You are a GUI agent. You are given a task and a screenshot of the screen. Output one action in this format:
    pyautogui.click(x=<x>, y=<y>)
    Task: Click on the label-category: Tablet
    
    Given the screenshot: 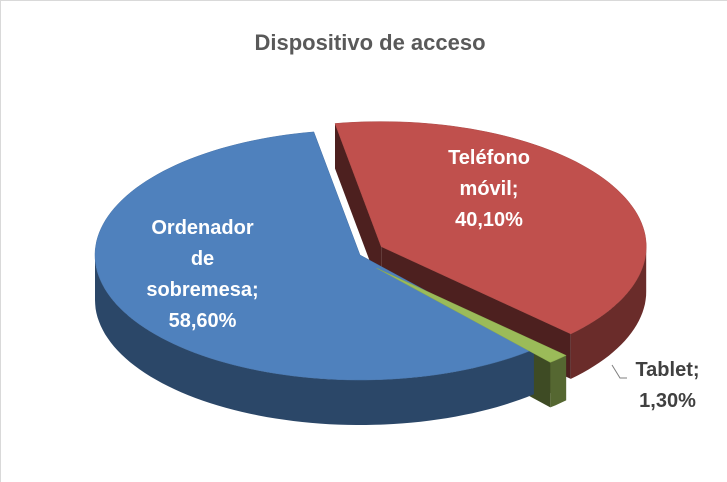 What is the action you would take?
    pyautogui.click(x=664, y=370)
    